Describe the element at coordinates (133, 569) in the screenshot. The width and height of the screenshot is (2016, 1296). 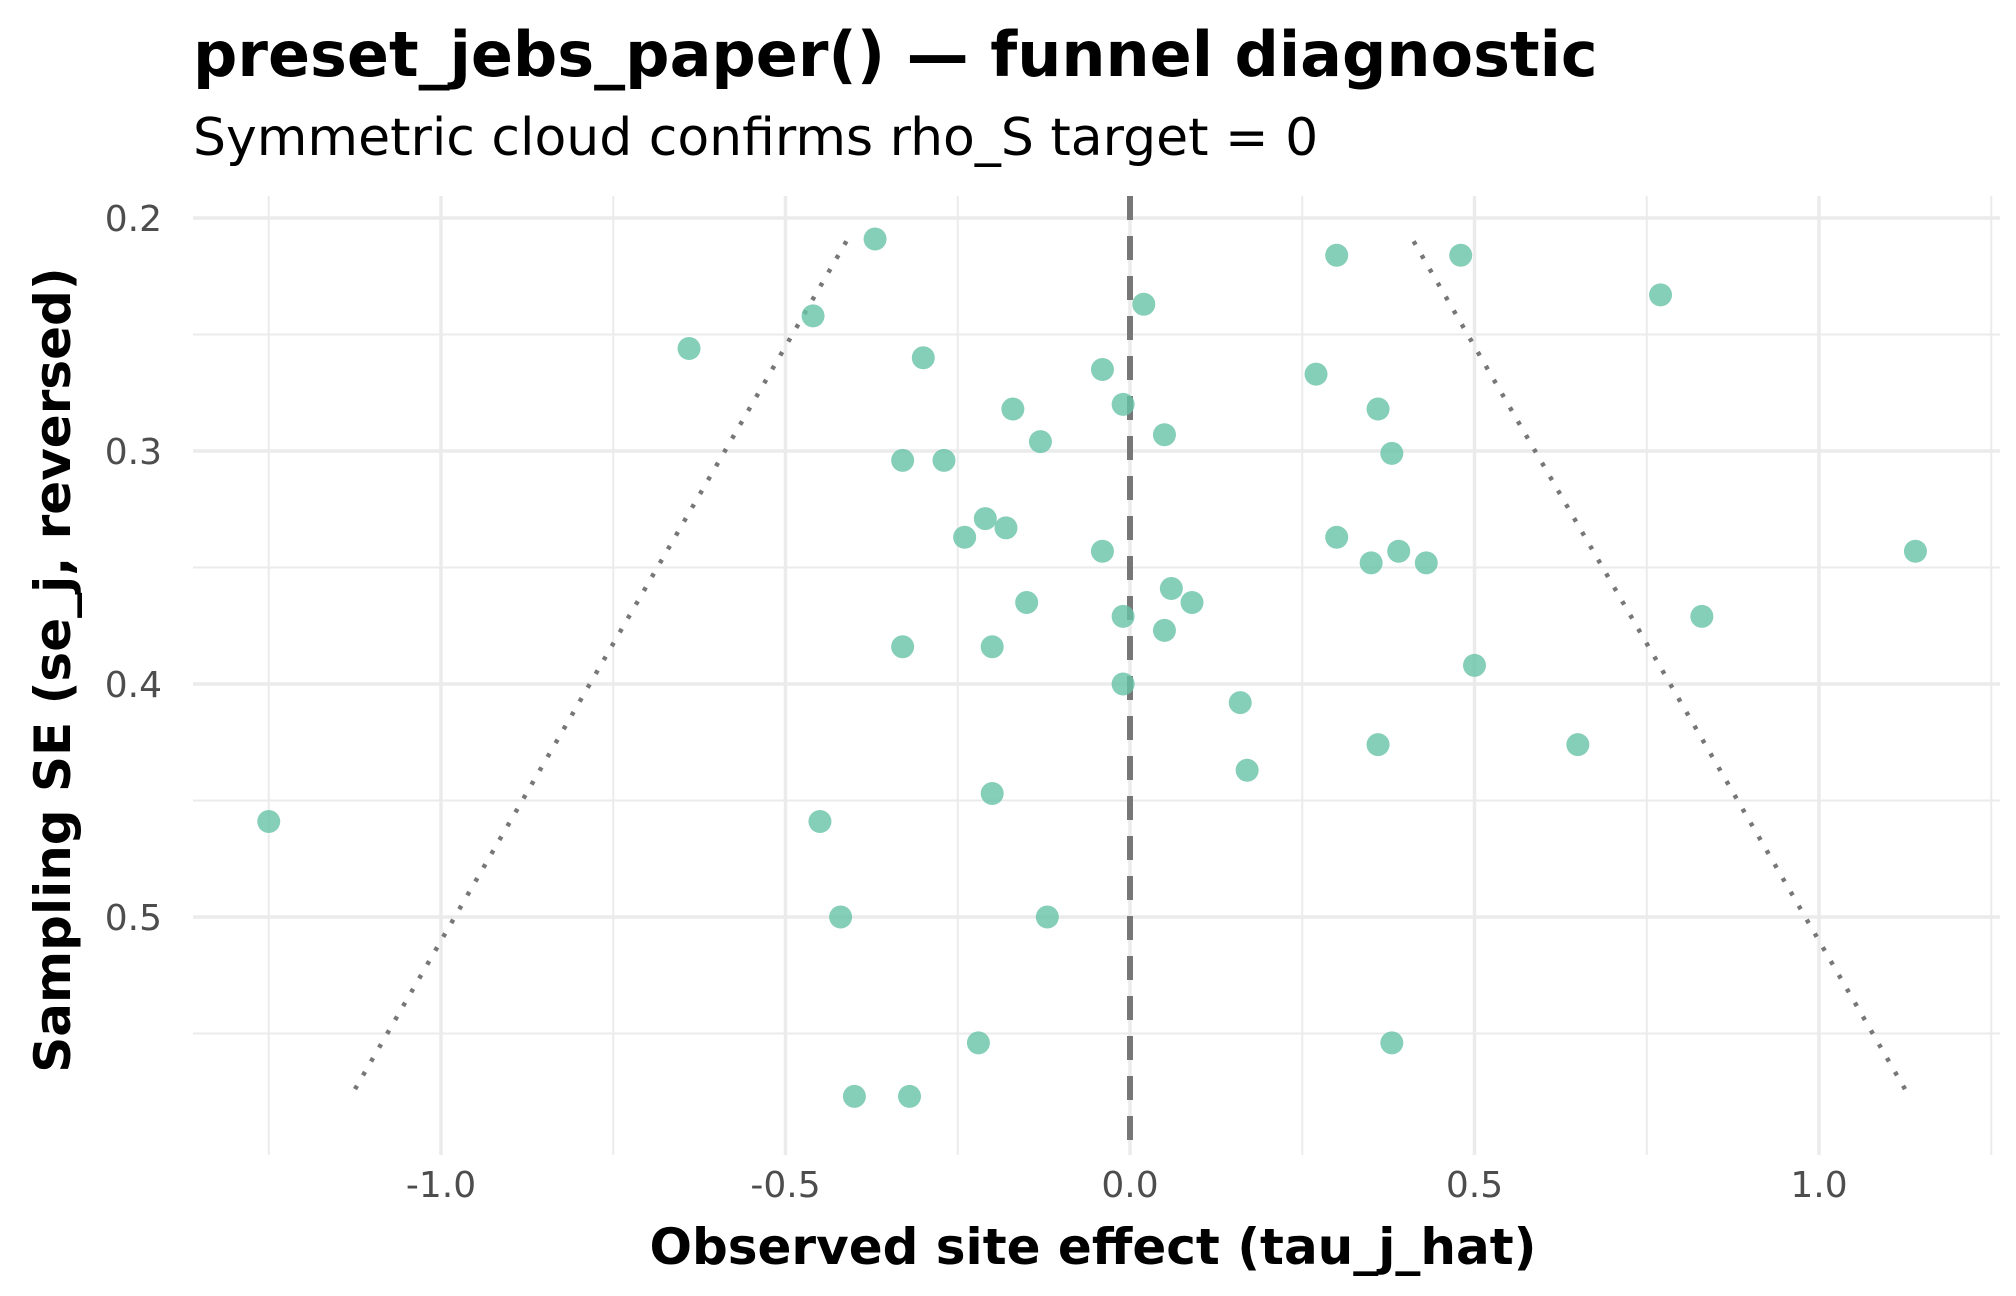
I see `y-axis-ticks: 0.2 0.3 0.4 0.5` at that location.